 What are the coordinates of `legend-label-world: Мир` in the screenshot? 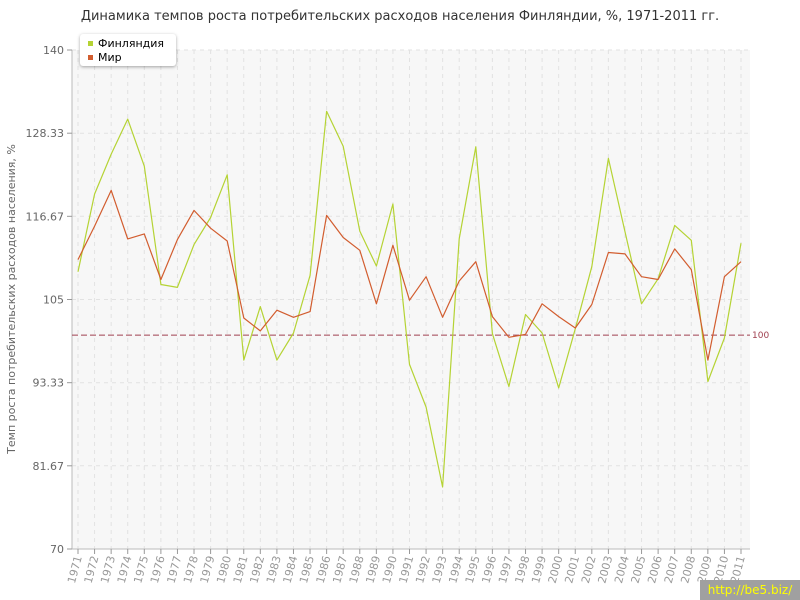 It's located at (110, 57).